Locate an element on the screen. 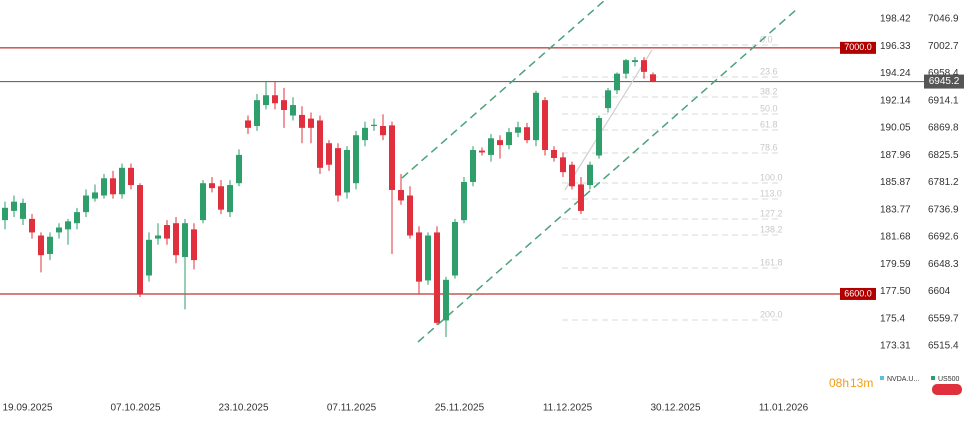 The image size is (966, 427). y2-tick-label: 187.96 is located at coordinates (895, 155).